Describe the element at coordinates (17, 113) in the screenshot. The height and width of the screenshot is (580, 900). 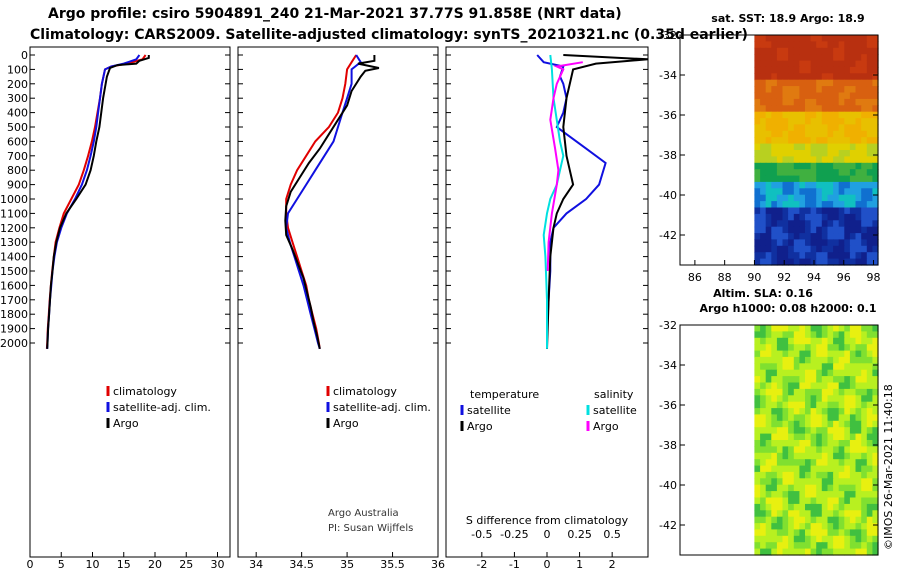
I see `depth-tick-label: 400` at that location.